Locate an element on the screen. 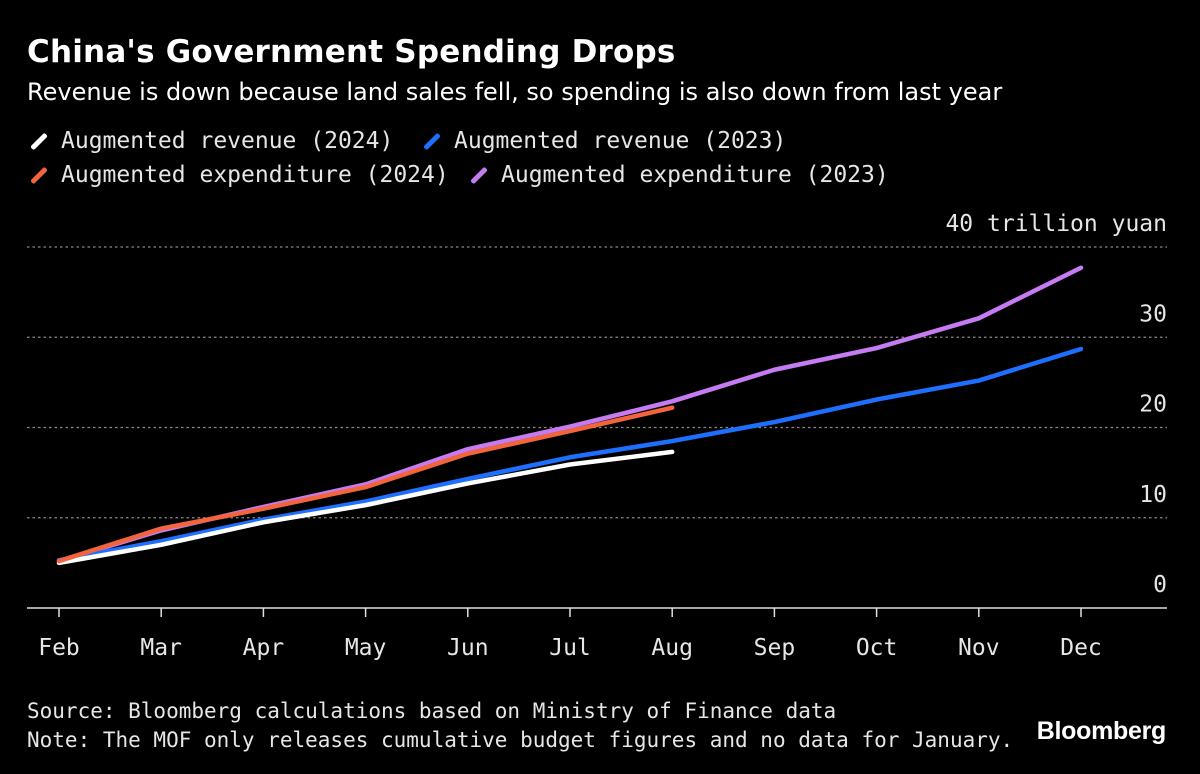  bloomberg-logo: Bloomberg is located at coordinates (1101, 731).